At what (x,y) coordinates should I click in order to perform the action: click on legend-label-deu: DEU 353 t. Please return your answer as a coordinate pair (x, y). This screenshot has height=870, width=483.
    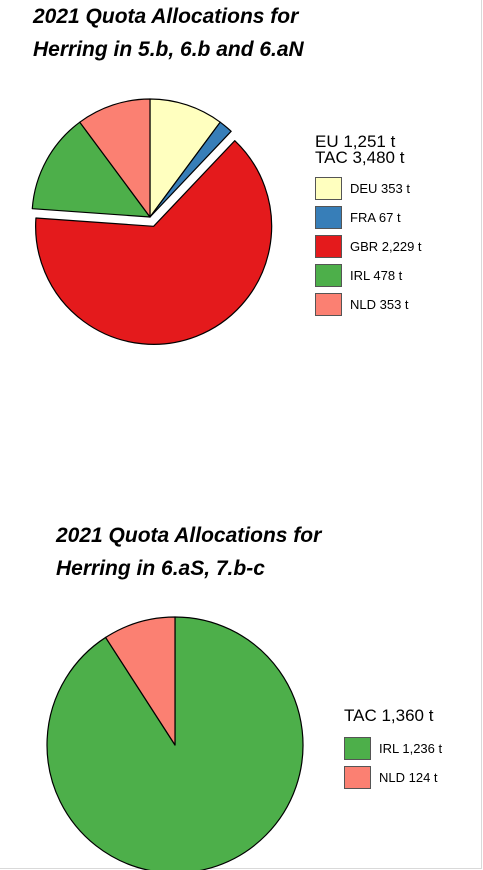
    Looking at the image, I should click on (380, 188).